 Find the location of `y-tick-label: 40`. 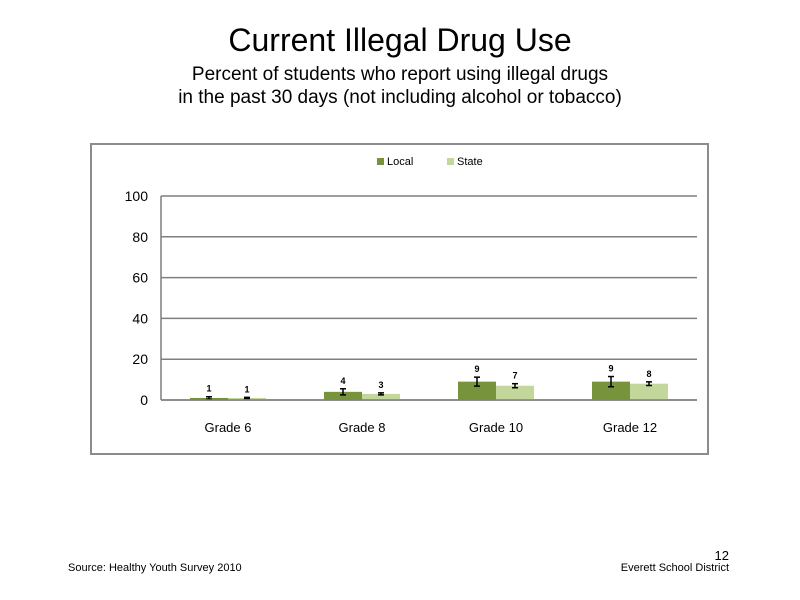

y-tick-label: 40 is located at coordinates (140, 318).